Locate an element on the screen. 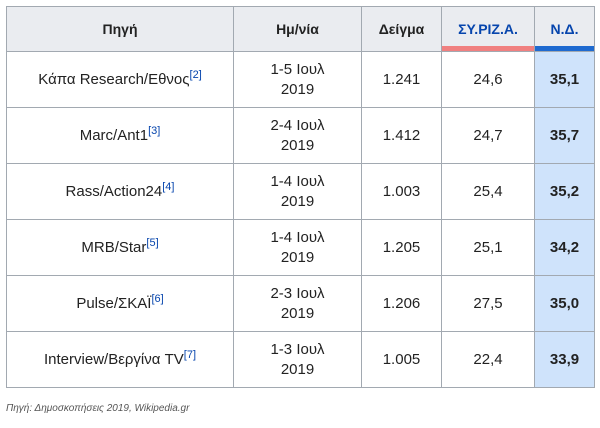  syriza-cell: 24,7 is located at coordinates (488, 135).